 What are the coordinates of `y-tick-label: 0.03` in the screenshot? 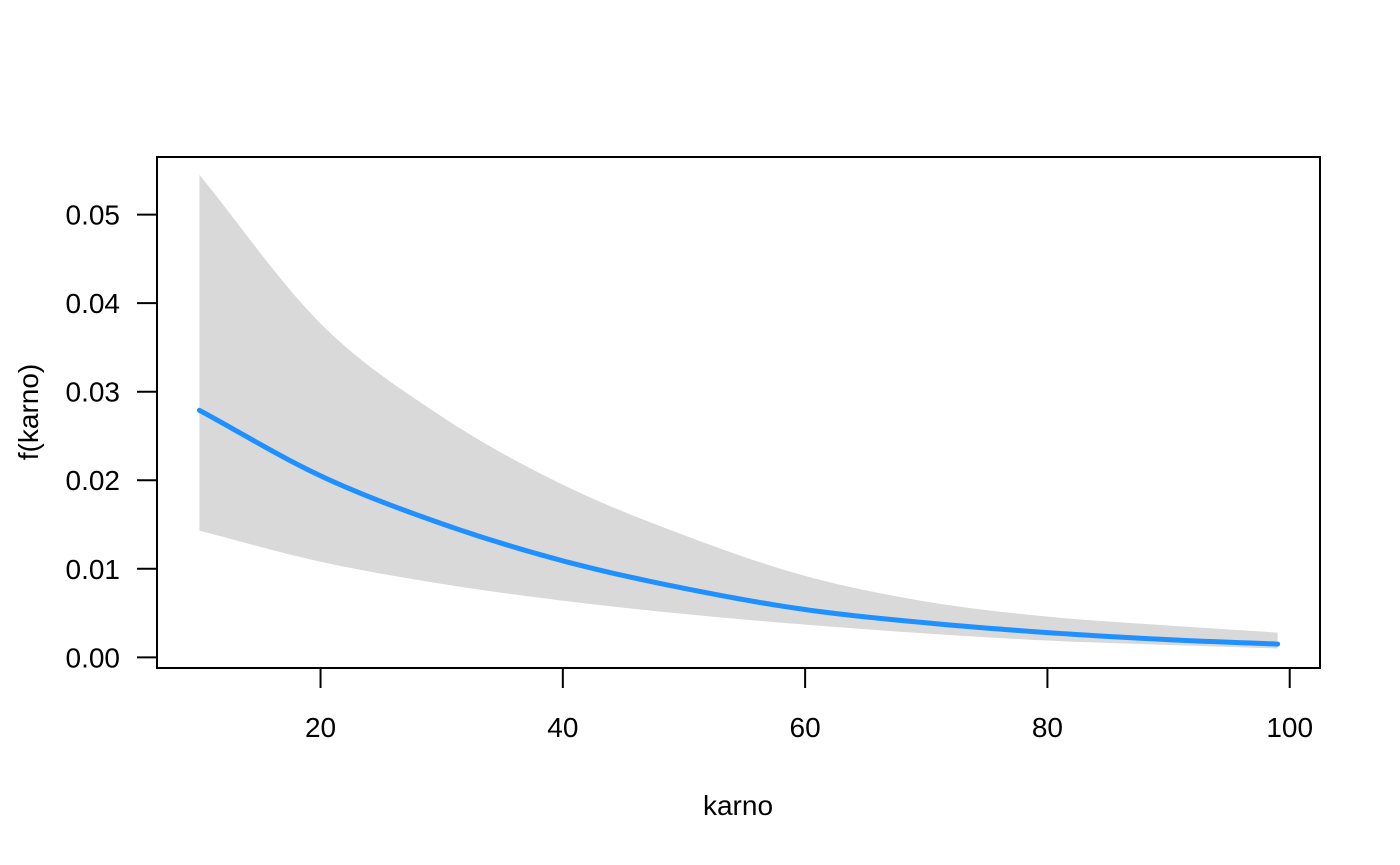 It's located at (93, 392).